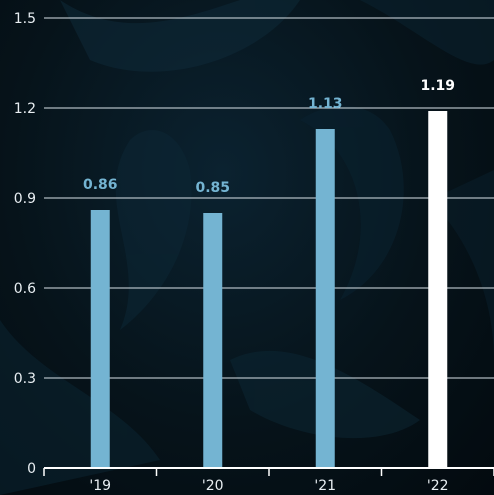  What do you see at coordinates (25, 109) in the screenshot?
I see `y-tick-label: 1.2` at bounding box center [25, 109].